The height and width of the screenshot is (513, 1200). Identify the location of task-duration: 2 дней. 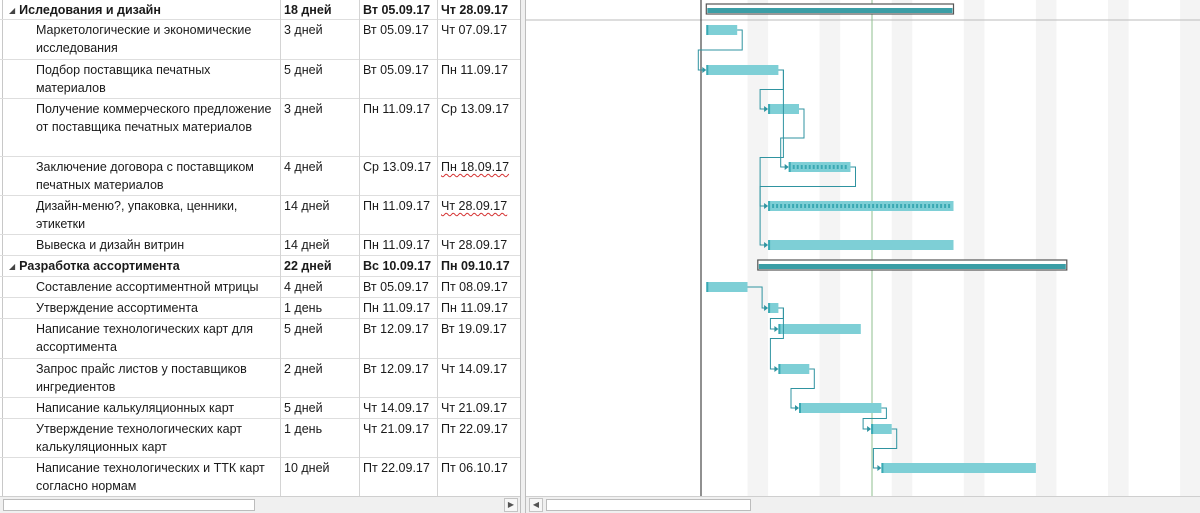
(303, 369).